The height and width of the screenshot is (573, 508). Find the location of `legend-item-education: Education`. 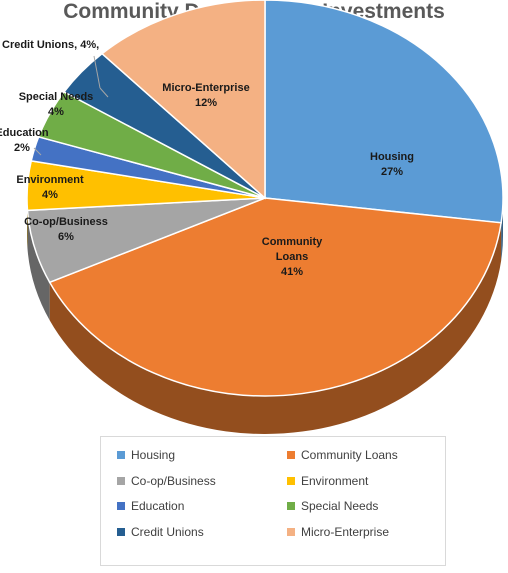

legend-item-education: Education is located at coordinates (150, 506).